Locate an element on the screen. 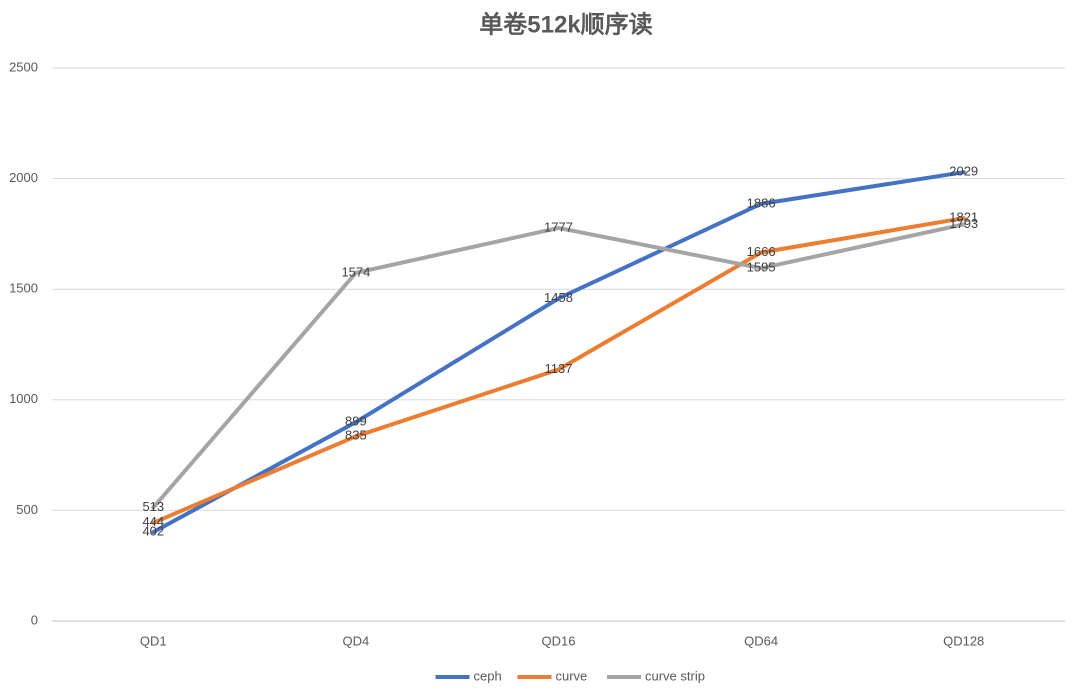 The image size is (1080, 697). x-tick-label: QD128 is located at coordinates (963, 640).